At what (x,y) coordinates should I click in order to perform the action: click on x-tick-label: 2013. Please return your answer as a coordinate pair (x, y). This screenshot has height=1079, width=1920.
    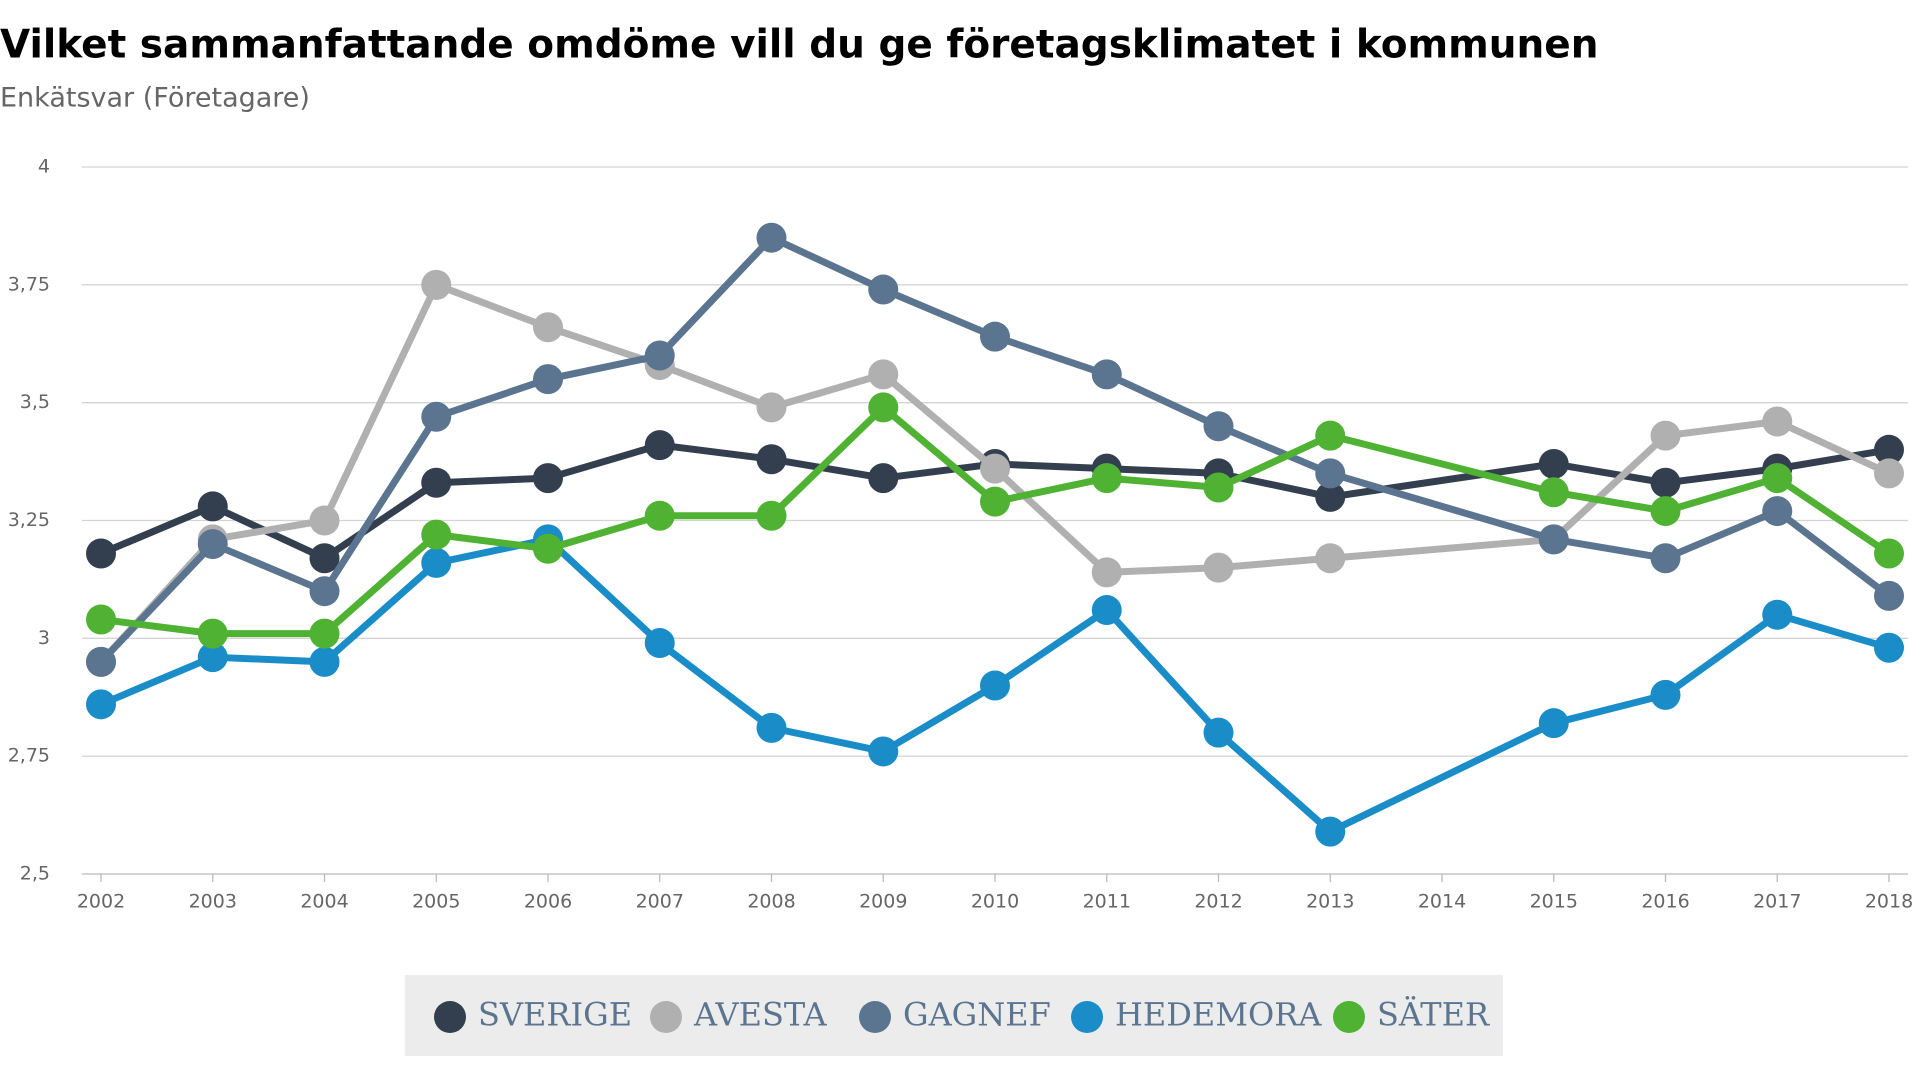
    Looking at the image, I should click on (1330, 902).